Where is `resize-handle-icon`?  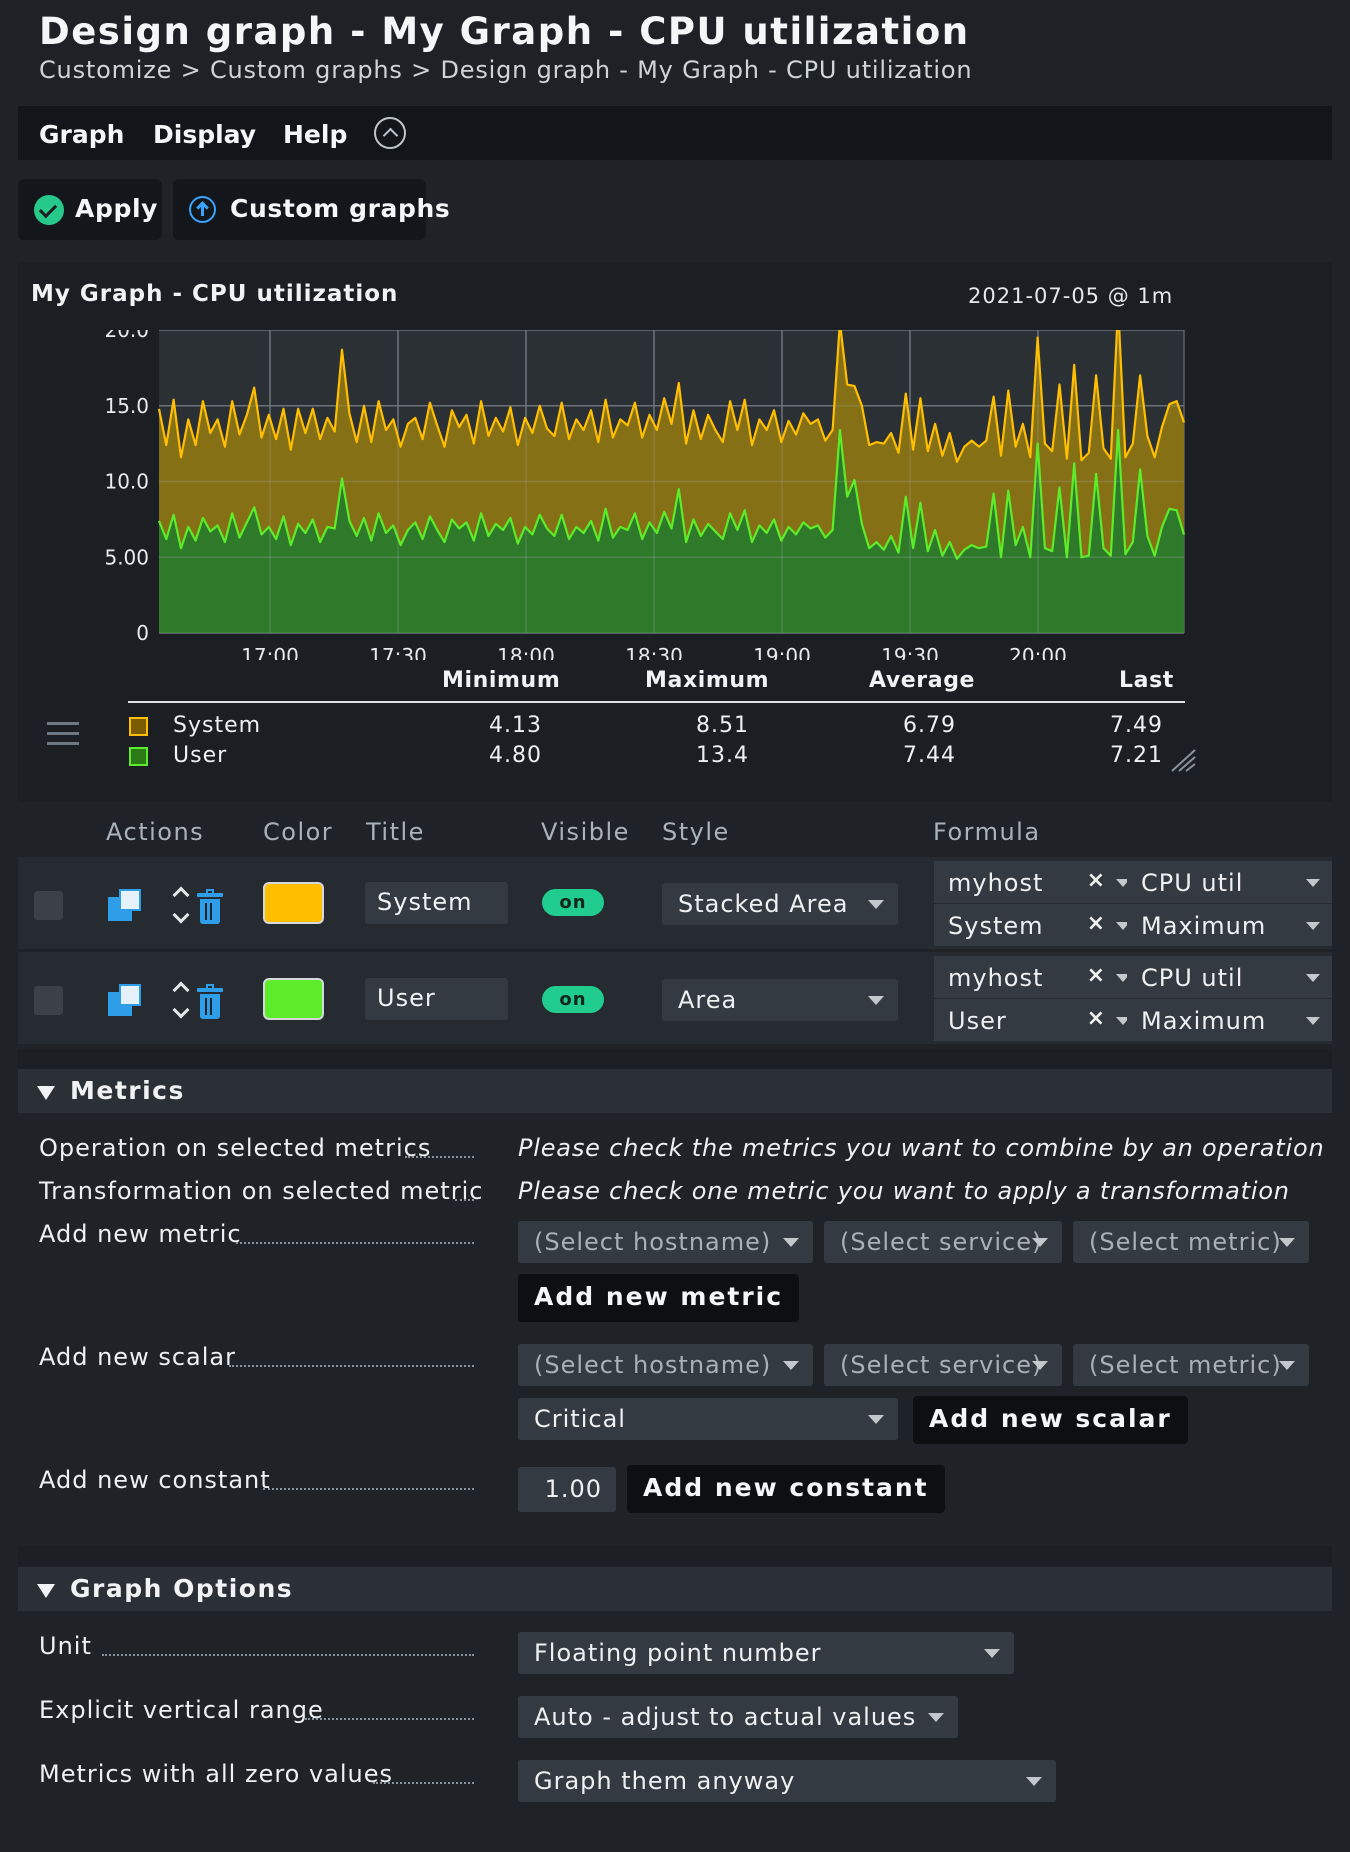
resize-handle-icon is located at coordinates (1183, 760).